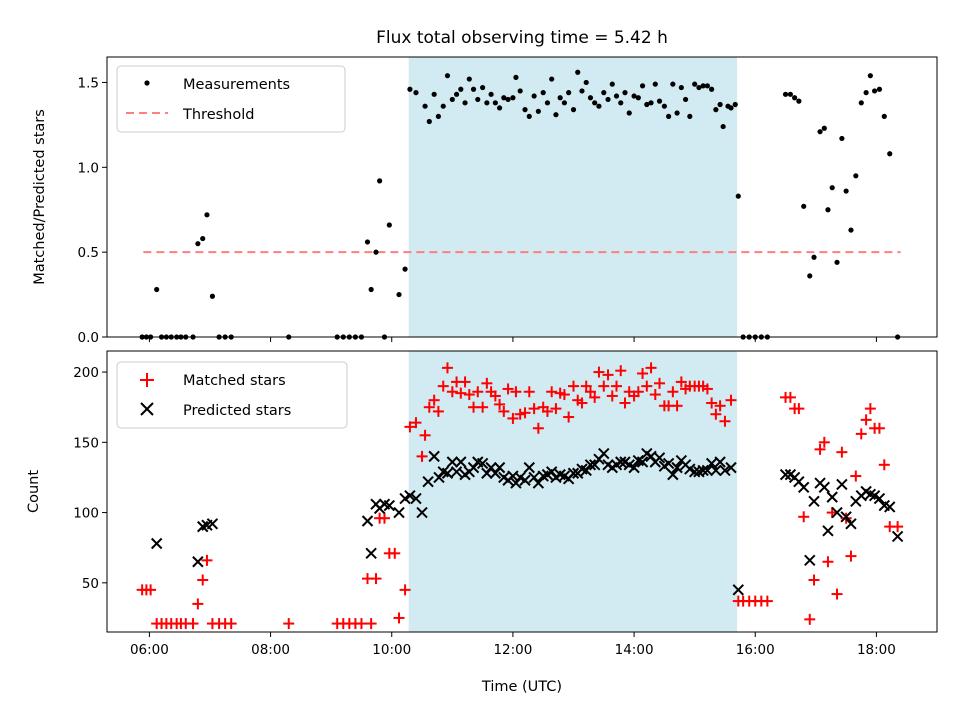 The width and height of the screenshot is (960, 720). Describe the element at coordinates (34, 491) in the screenshot. I see `bottom-y-axis-label: Count` at that location.